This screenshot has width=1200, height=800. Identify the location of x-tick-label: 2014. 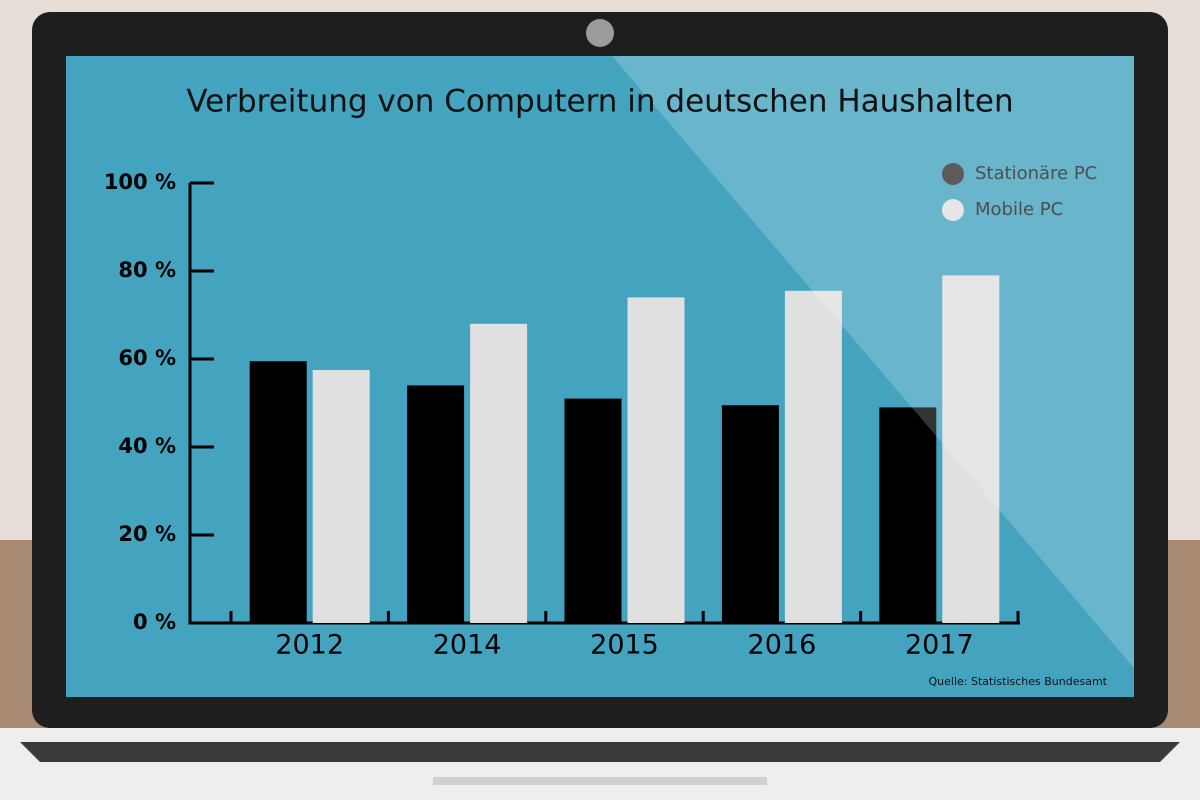
(467, 645).